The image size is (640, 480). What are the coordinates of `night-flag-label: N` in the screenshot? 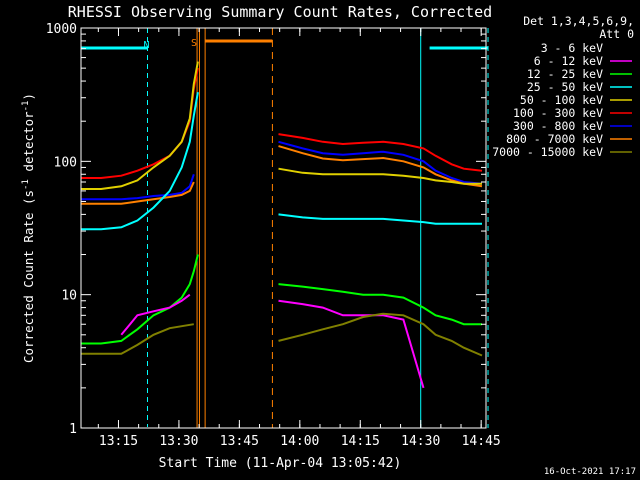 It's located at (146, 45).